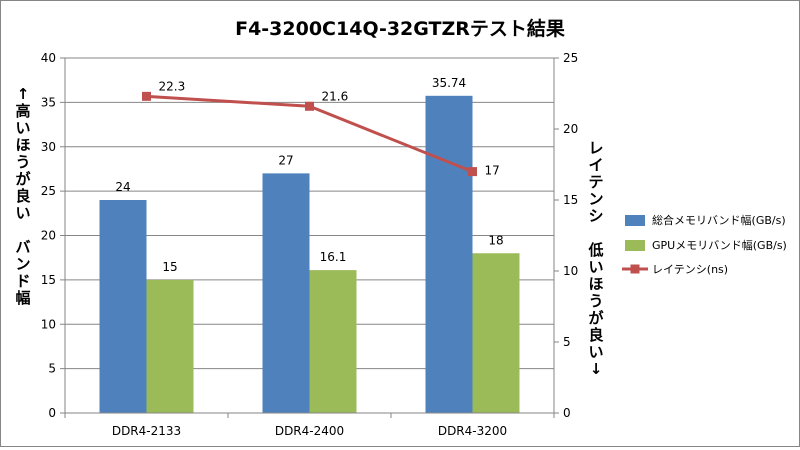  What do you see at coordinates (570, 129) in the screenshot?
I see `y-tick-label-right: 20` at bounding box center [570, 129].